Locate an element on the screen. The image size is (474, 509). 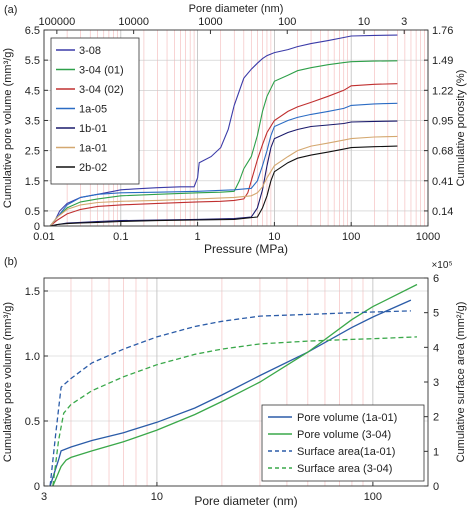
panel-b-ylabel-right: Cumulative surface area (mm²/g) is located at coordinates (461, 382).